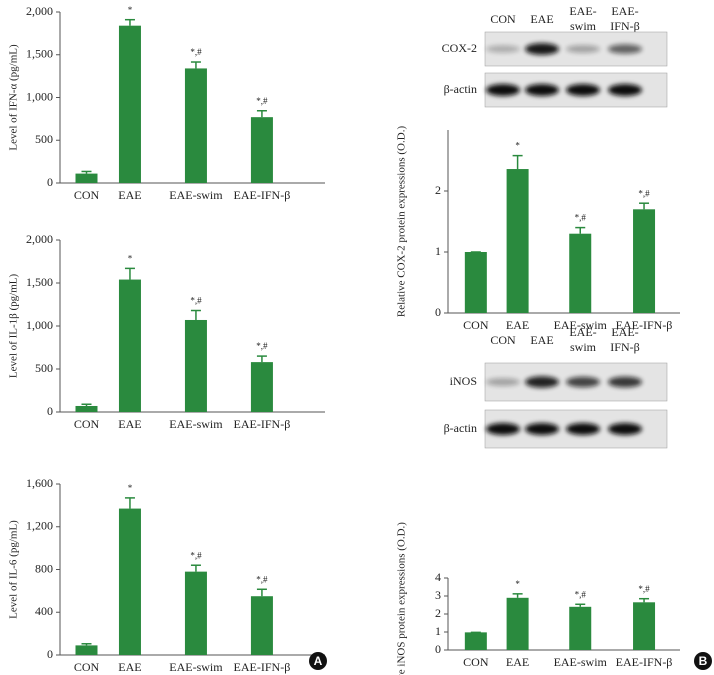  I want to click on y-axis-label: Level of IL-6 (pg/mL), so click(14, 569).